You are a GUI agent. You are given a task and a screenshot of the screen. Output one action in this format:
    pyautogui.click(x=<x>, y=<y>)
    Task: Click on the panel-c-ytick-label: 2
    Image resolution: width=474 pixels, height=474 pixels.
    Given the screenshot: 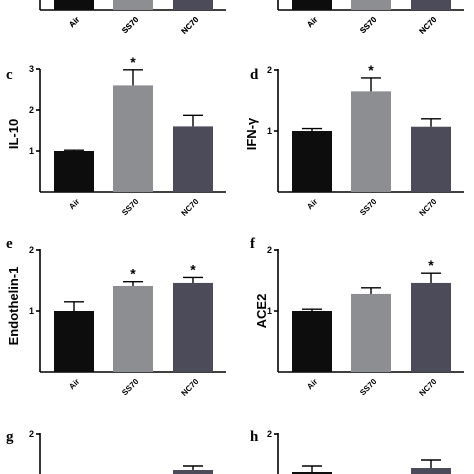 What is the action you would take?
    pyautogui.click(x=31, y=110)
    